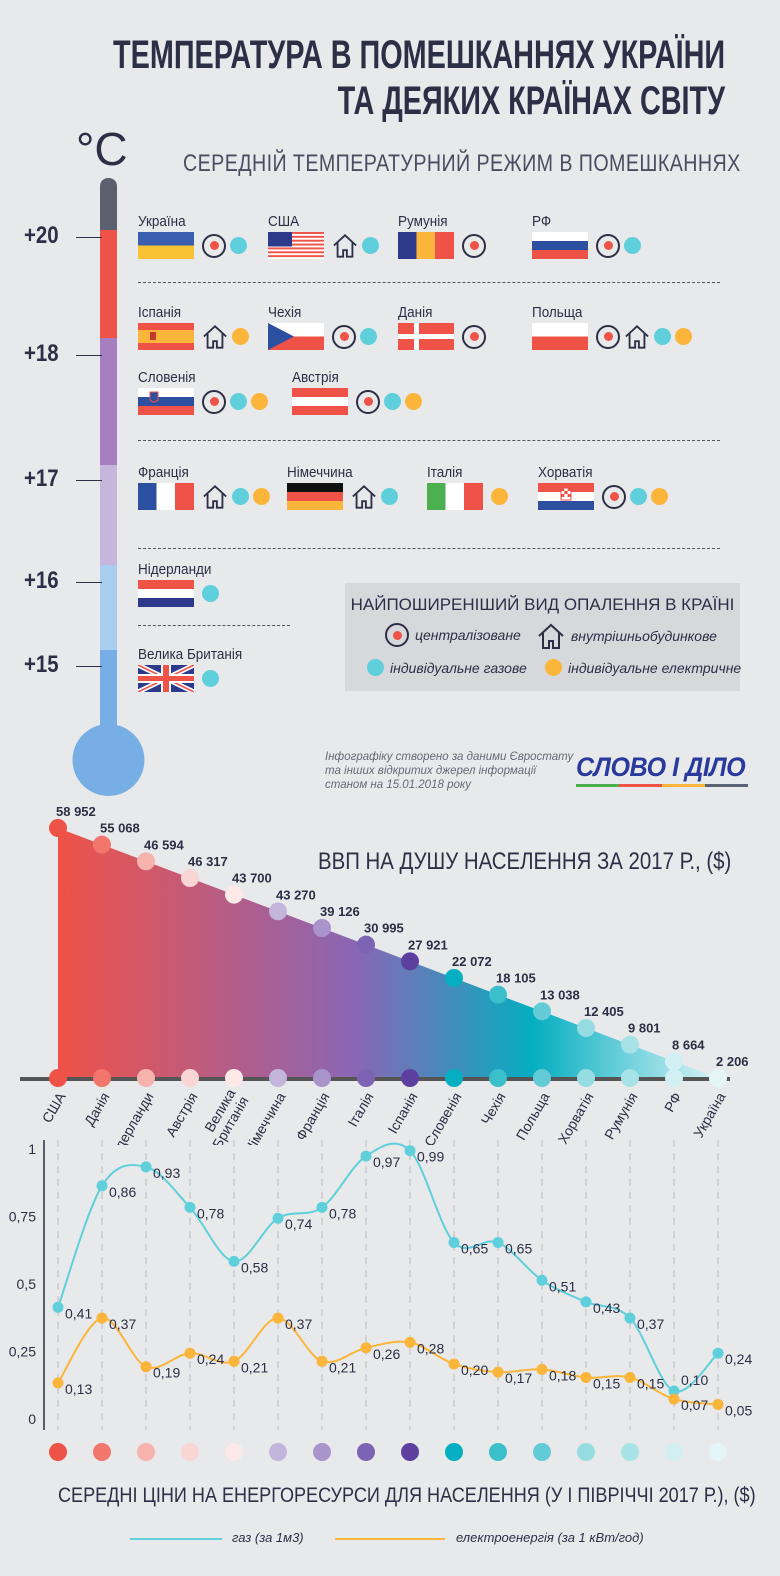 The height and width of the screenshot is (1576, 780). Describe the element at coordinates (208, 861) in the screenshot. I see `gdp-value-label: 46 317` at that location.